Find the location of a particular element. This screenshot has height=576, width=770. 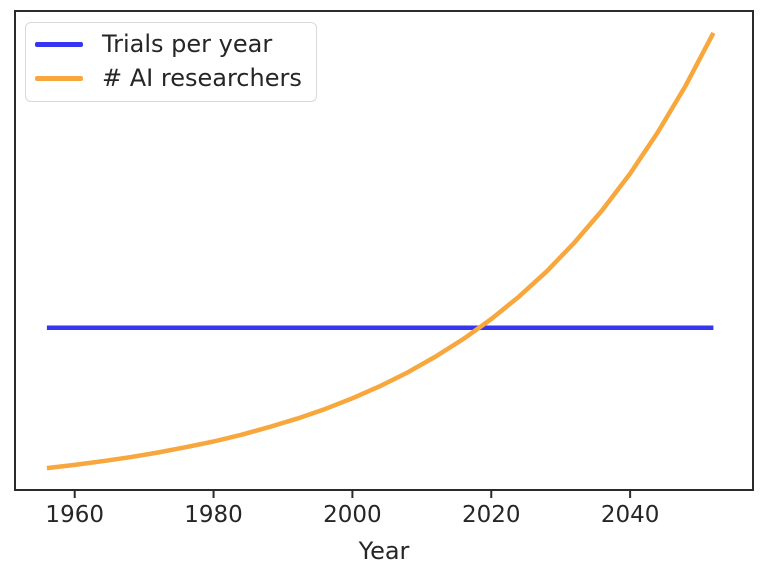

legend-line-swatch-blue is located at coordinates (59, 44).